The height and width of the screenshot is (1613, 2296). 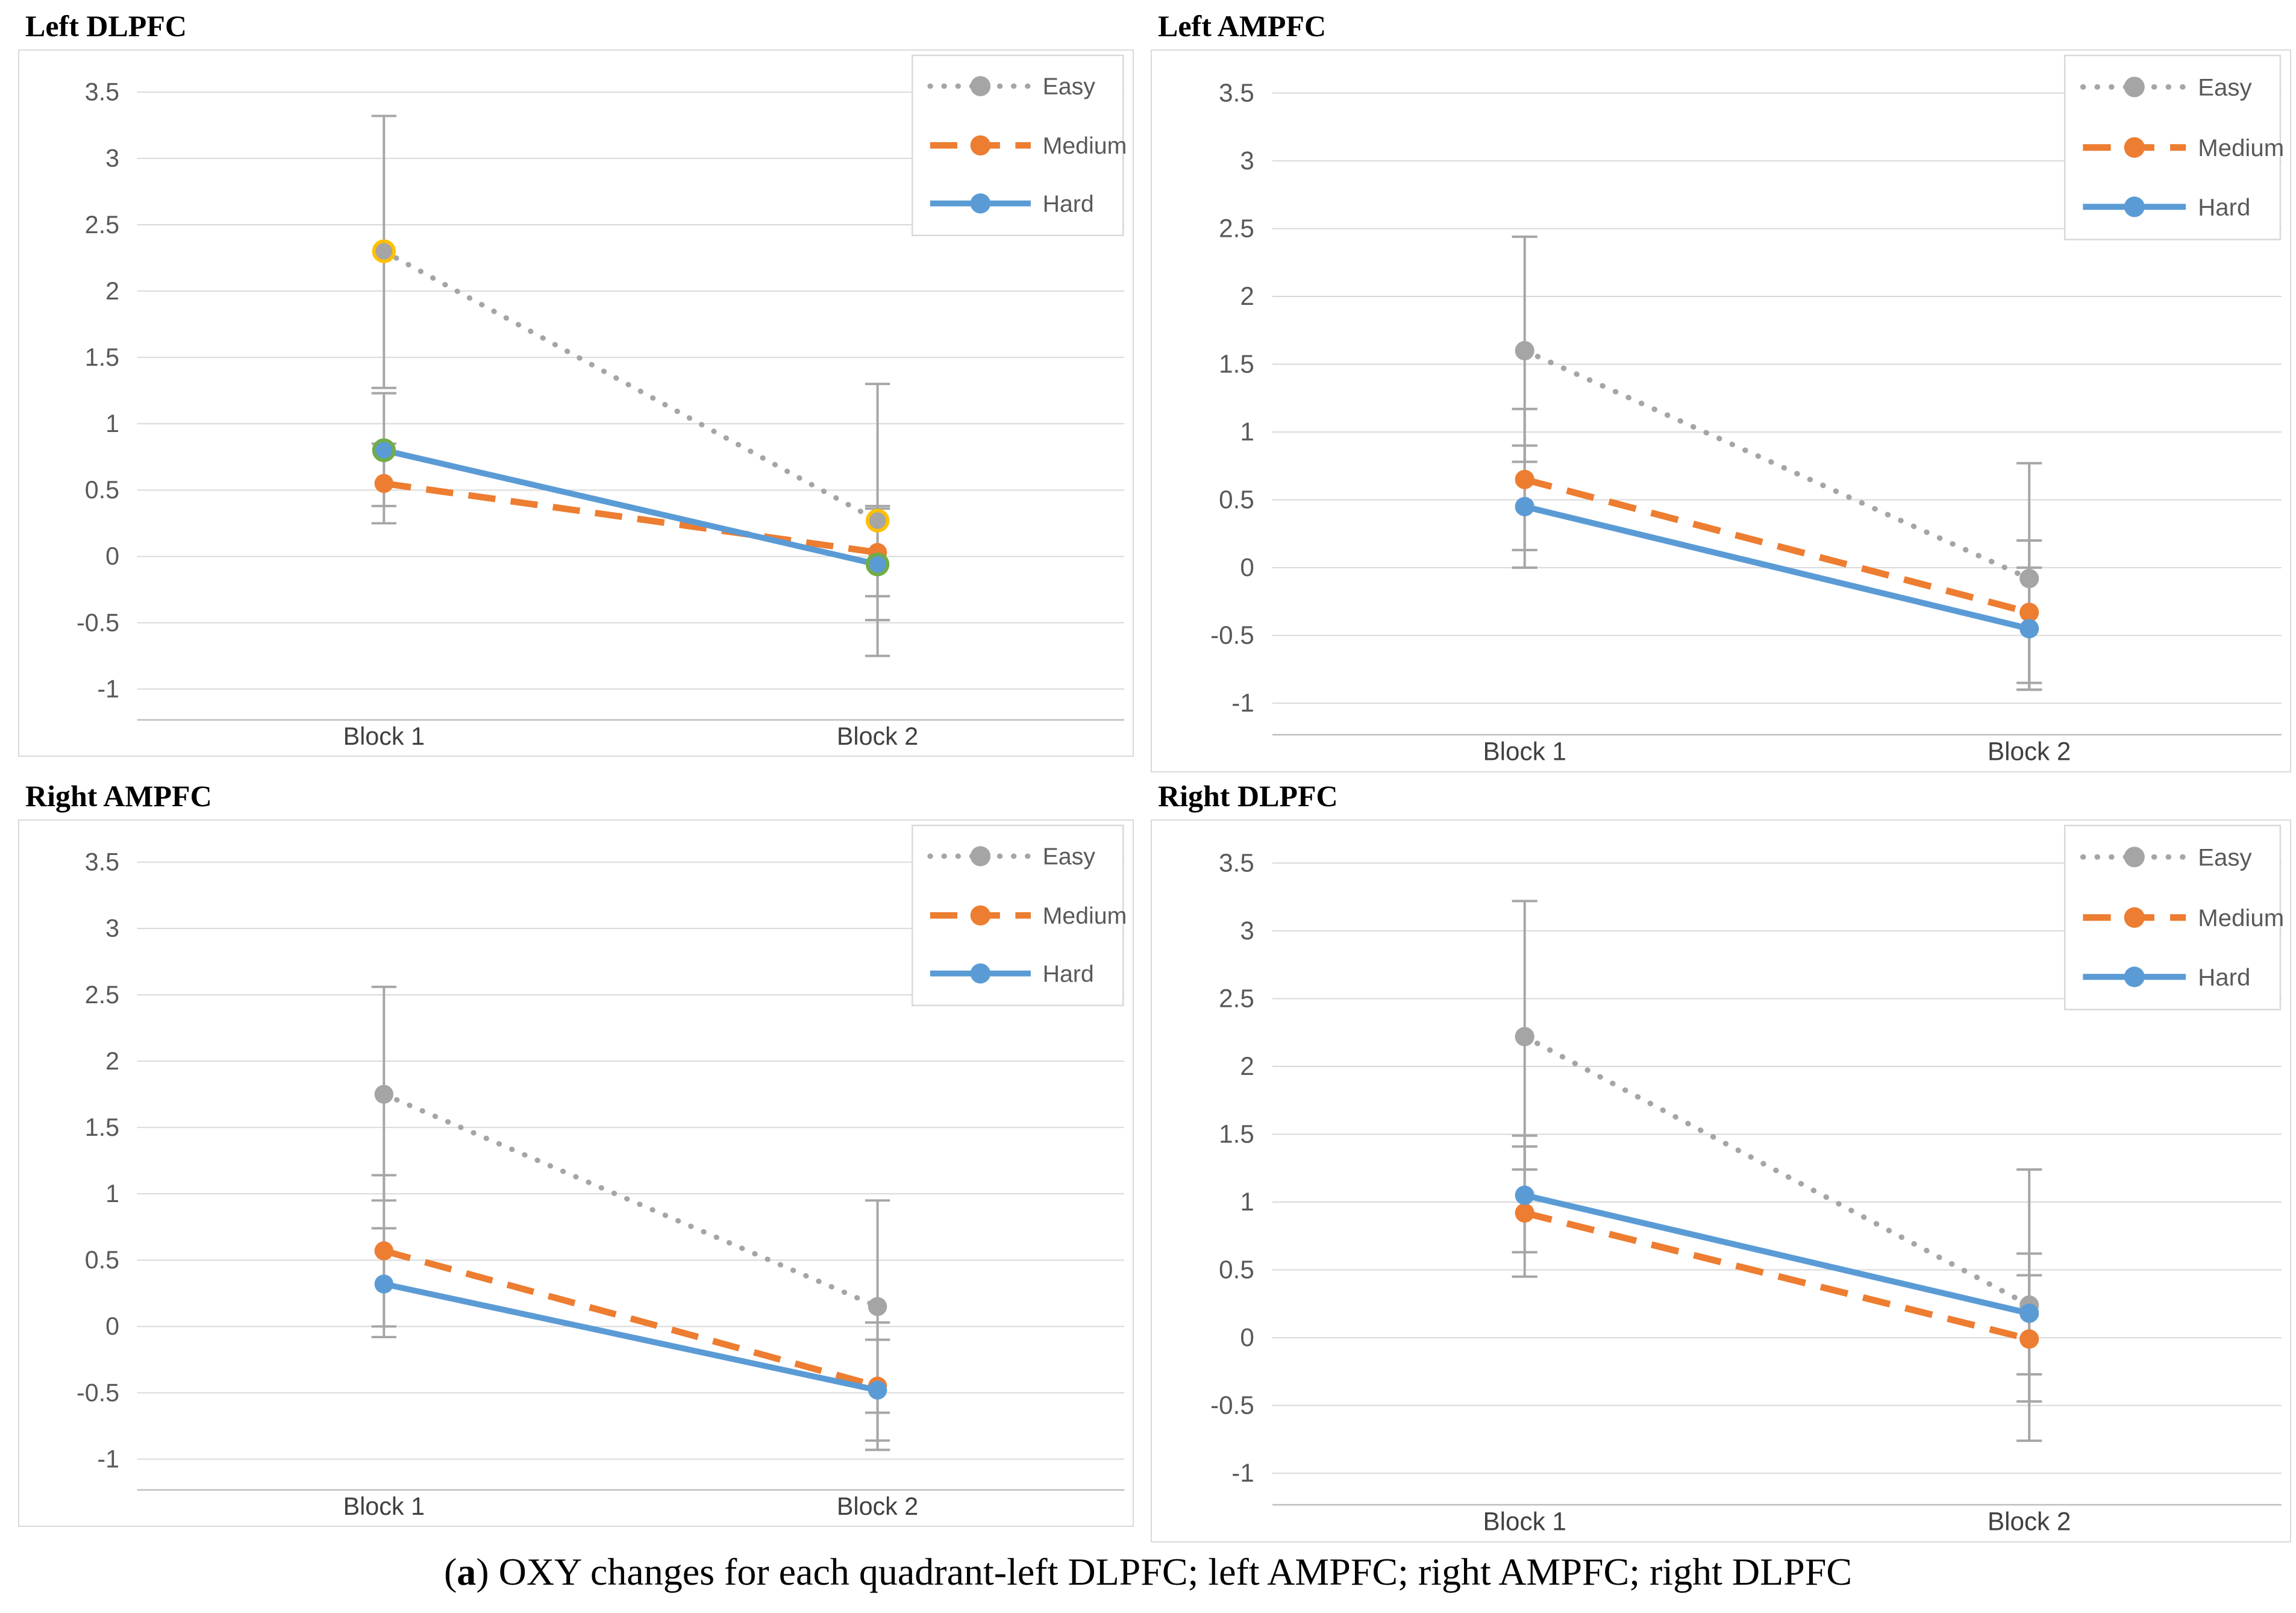 I want to click on caption-open-paren: (, so click(x=450, y=1571).